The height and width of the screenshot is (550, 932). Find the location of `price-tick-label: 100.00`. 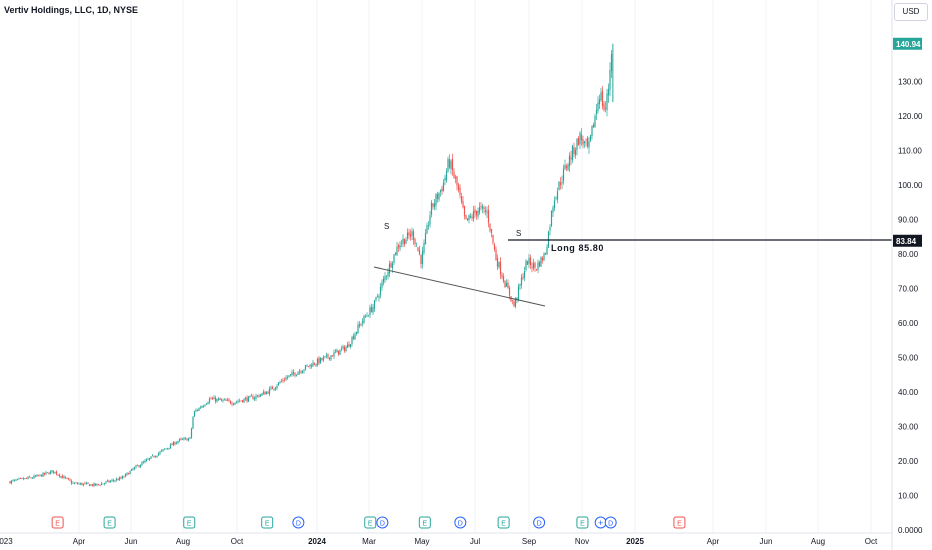

price-tick-label: 100.00 is located at coordinates (910, 185).